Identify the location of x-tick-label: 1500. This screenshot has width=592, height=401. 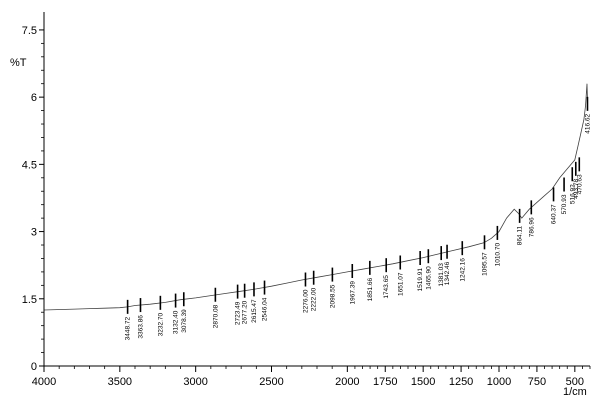
(423, 382).